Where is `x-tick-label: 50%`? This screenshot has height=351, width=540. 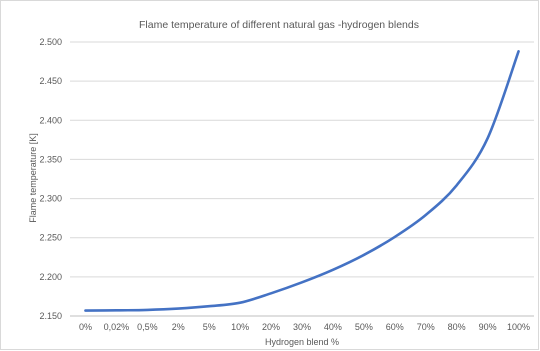 x-tick-label: 50% is located at coordinates (364, 327).